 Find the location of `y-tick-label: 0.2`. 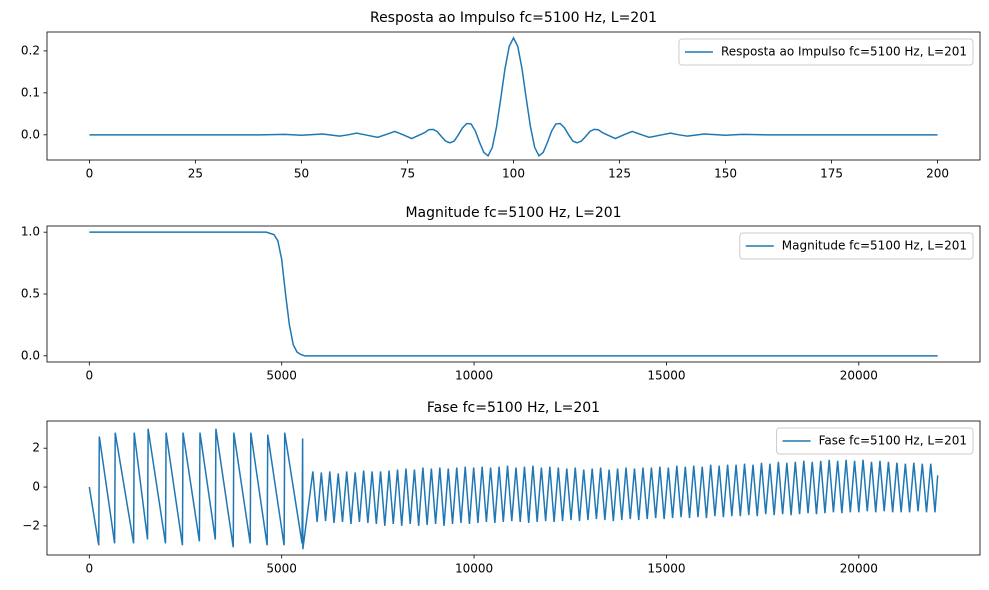

y-tick-label: 0.2 is located at coordinates (30, 50).